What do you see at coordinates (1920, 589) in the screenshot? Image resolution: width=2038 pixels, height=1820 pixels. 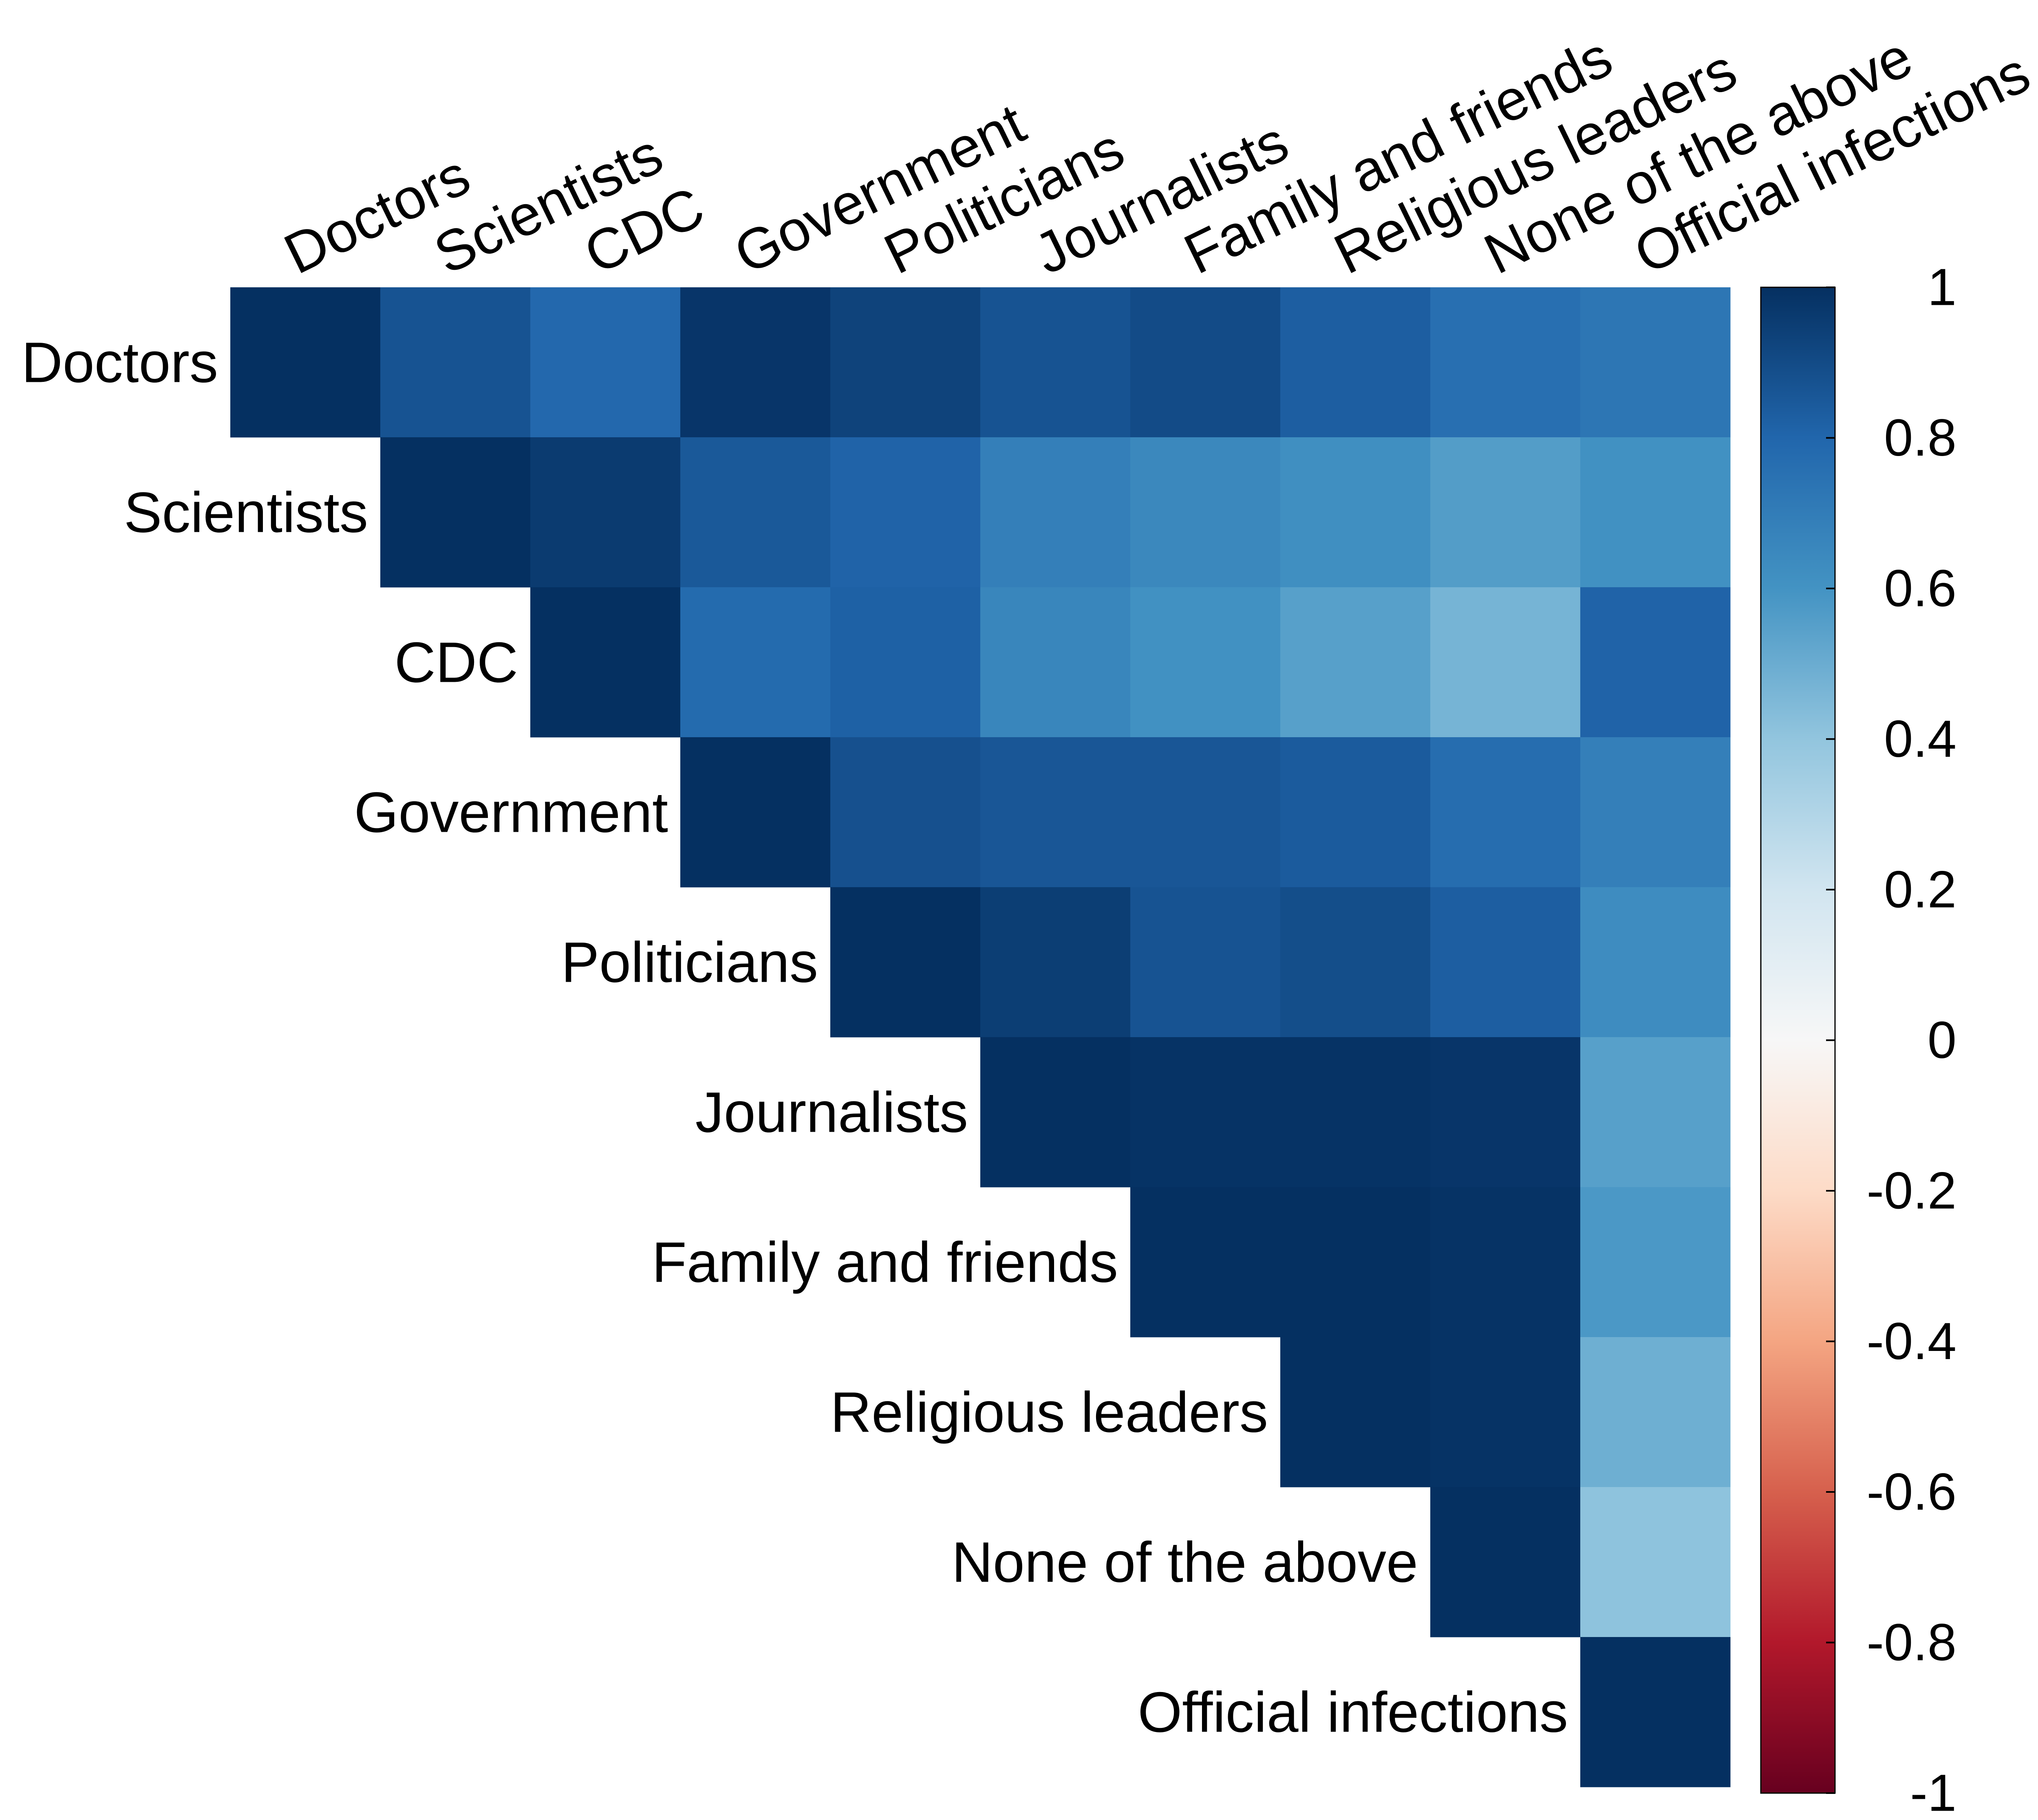 I see `colorbar-tick-label: 0.6` at bounding box center [1920, 589].